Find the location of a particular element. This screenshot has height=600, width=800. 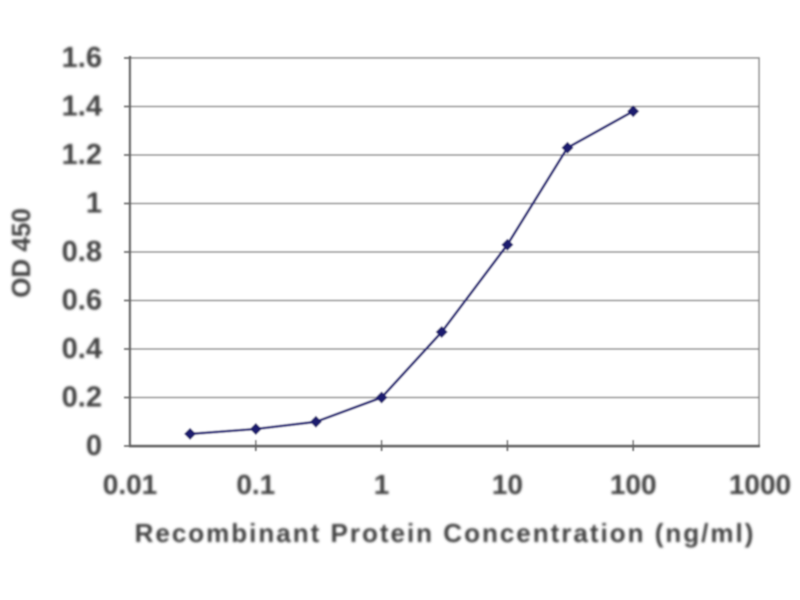

svg-text: 10 is located at coordinates (507, 484).